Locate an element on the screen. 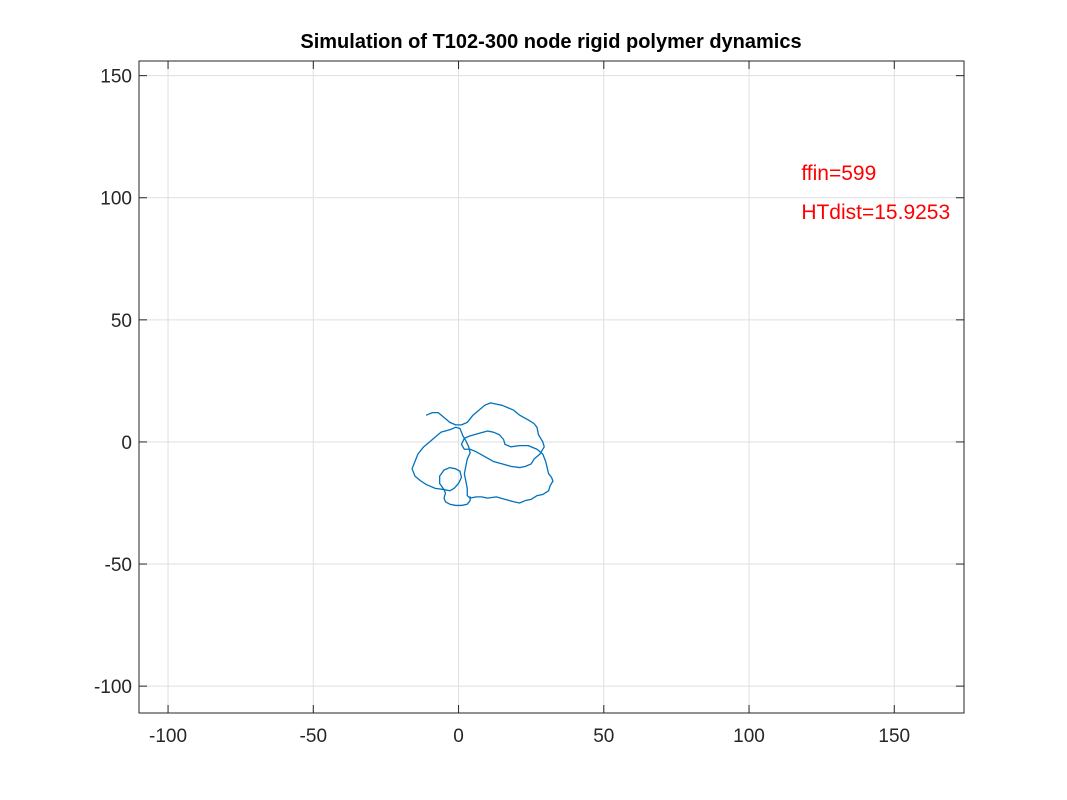  annotation-label: HTdist=15.9253 is located at coordinates (875, 212).